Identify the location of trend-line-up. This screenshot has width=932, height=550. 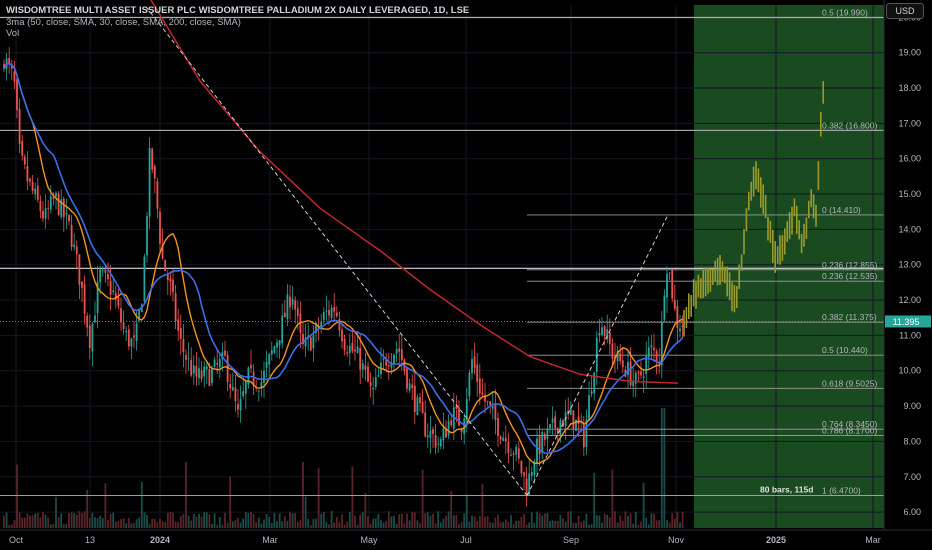
(597, 355).